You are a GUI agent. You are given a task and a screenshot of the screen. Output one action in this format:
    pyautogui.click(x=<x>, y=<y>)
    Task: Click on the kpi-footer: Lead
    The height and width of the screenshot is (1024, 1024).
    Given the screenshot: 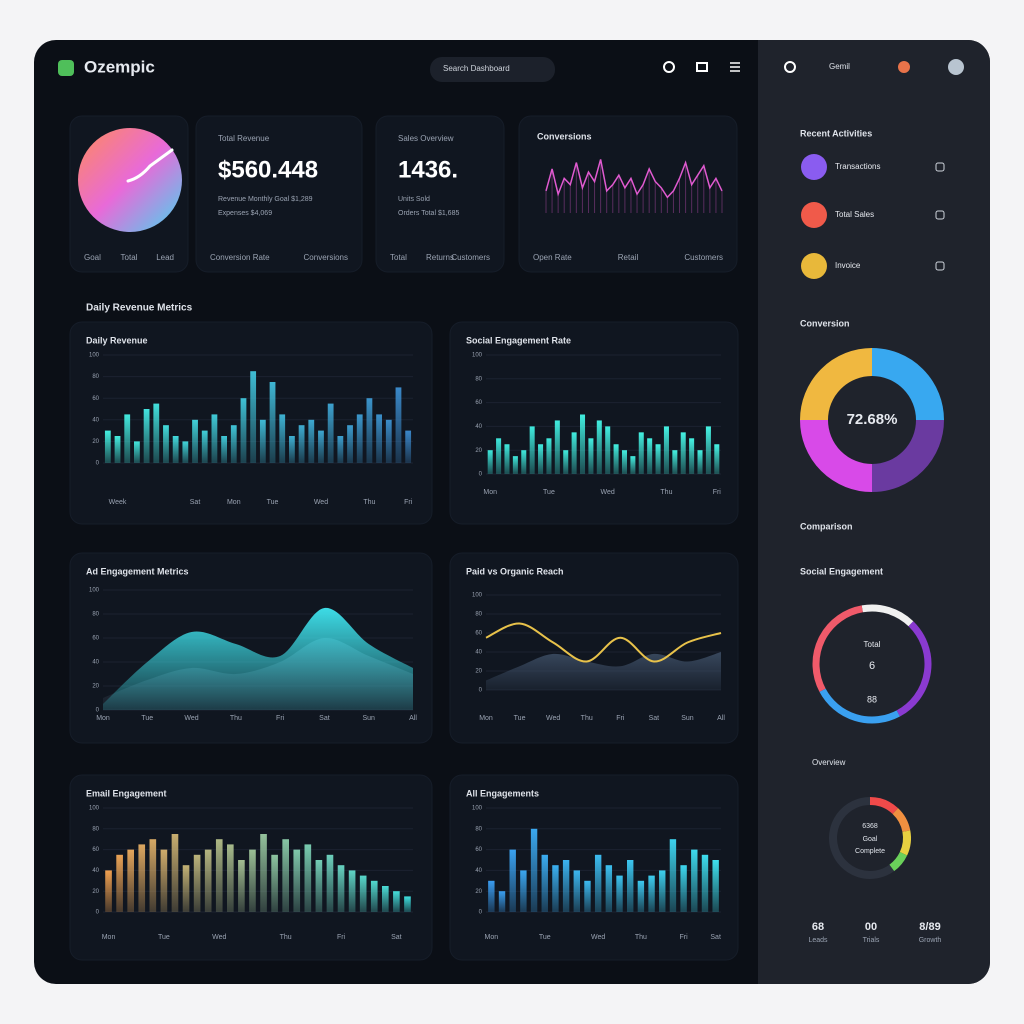 What is the action you would take?
    pyautogui.click(x=165, y=257)
    